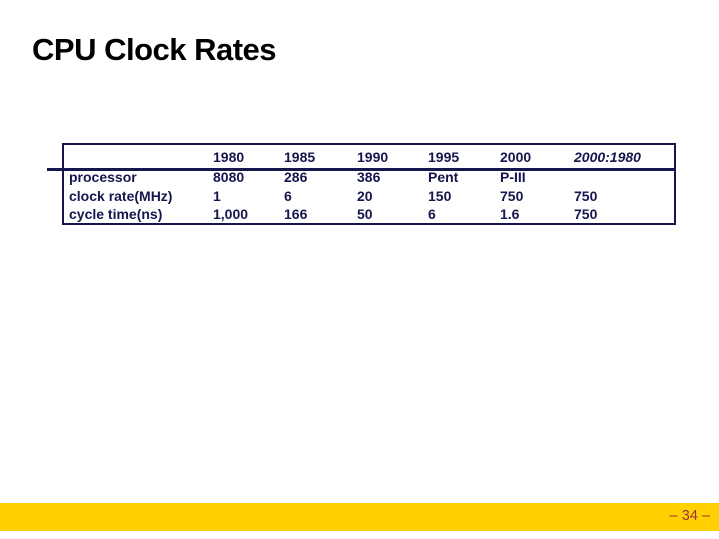 The height and width of the screenshot is (539, 719). I want to click on table-header-cell-1985: 1985, so click(300, 156).